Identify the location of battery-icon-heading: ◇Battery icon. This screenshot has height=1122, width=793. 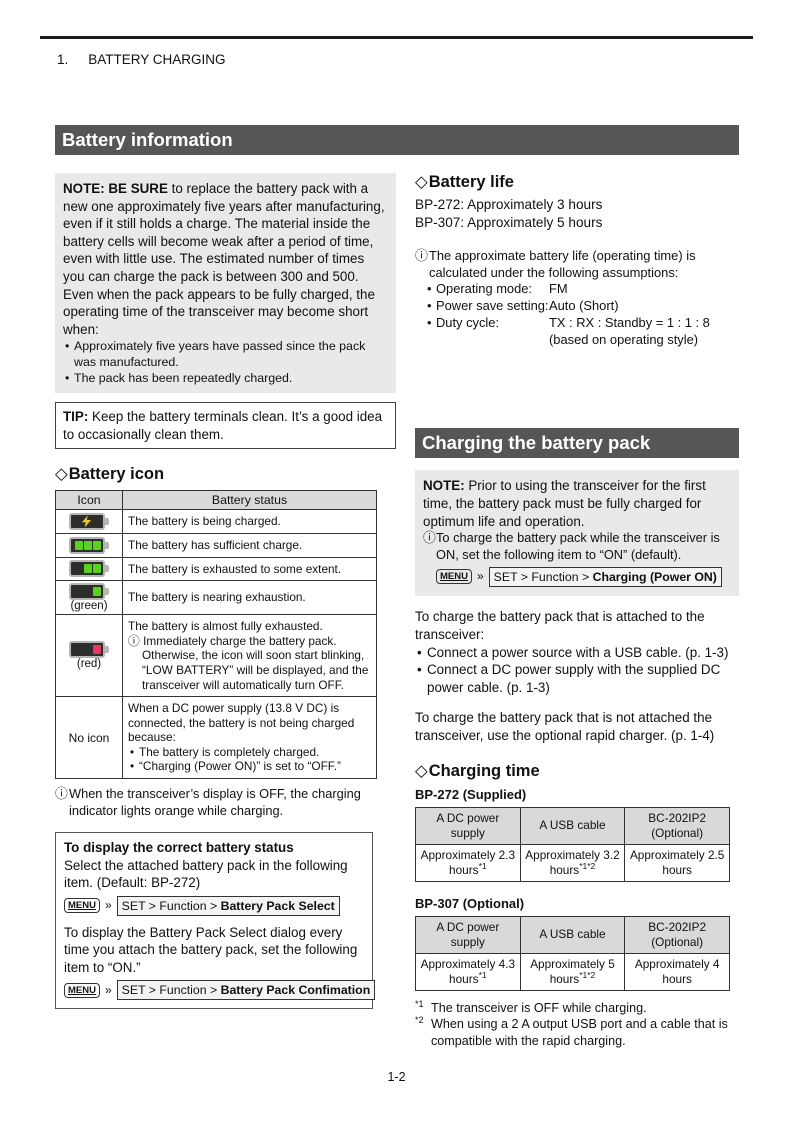
(110, 474).